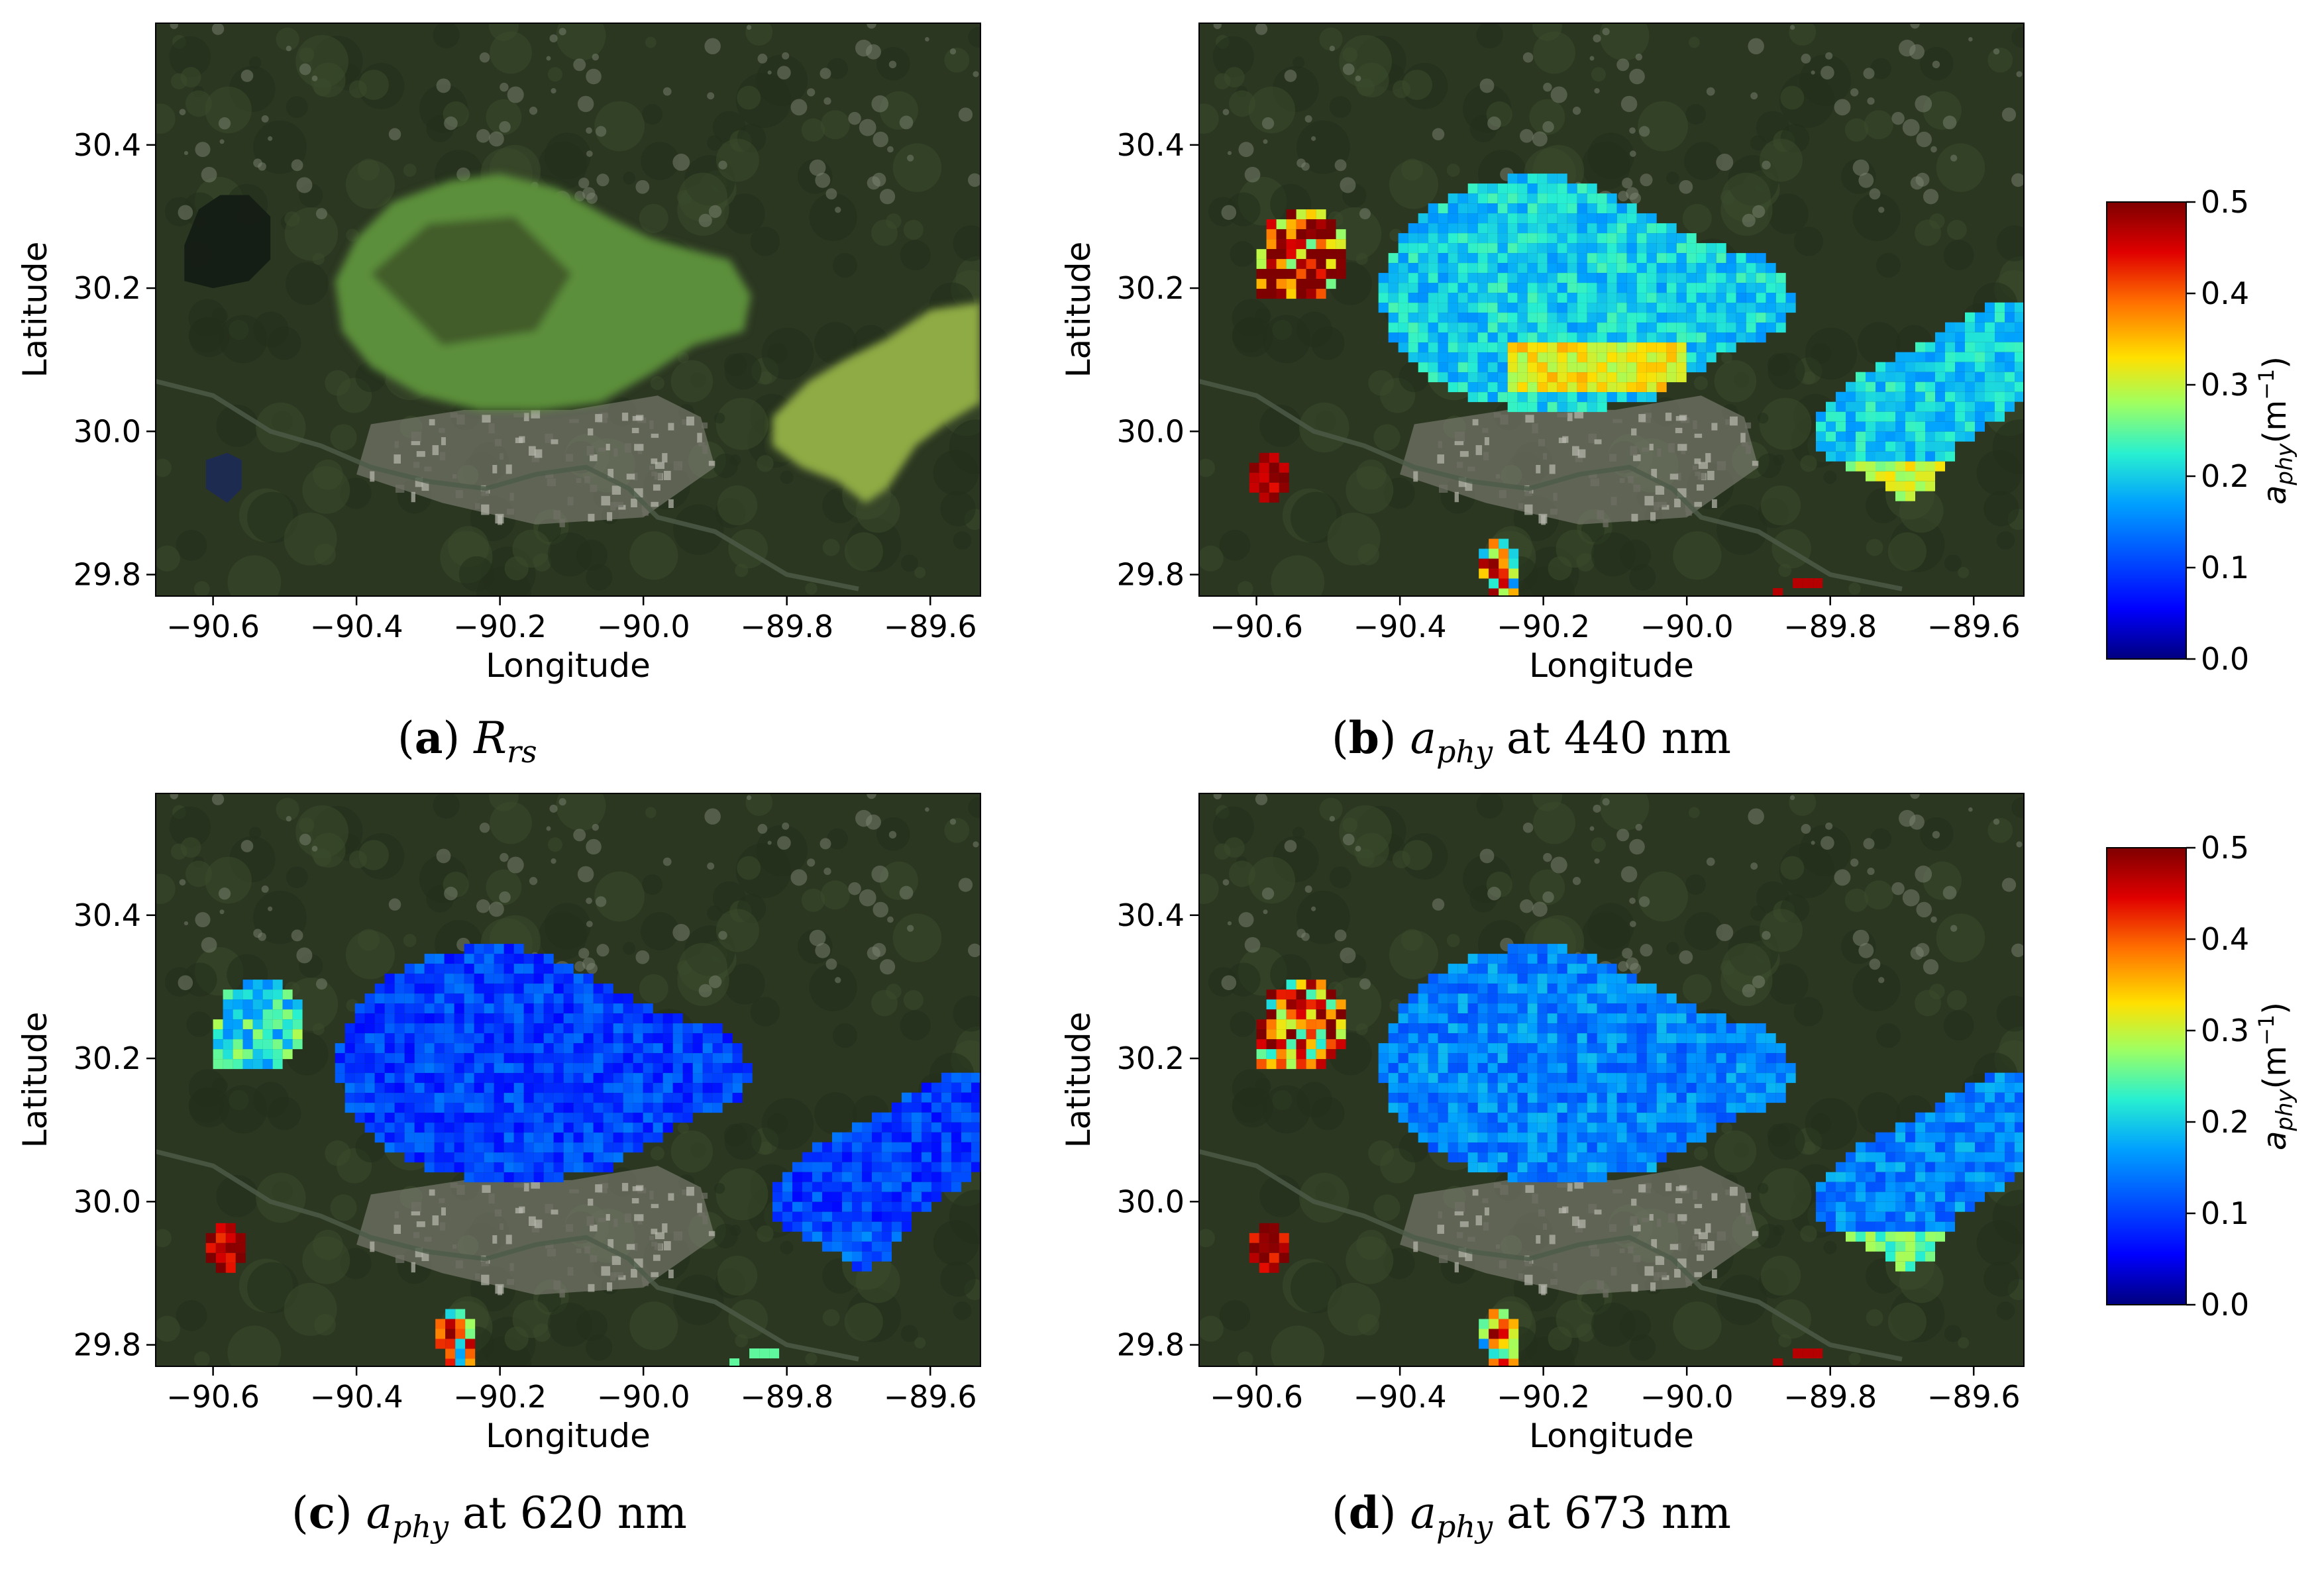 This screenshot has width=2324, height=1569. What do you see at coordinates (471, 281) in the screenshot?
I see `lake-dark-core` at bounding box center [471, 281].